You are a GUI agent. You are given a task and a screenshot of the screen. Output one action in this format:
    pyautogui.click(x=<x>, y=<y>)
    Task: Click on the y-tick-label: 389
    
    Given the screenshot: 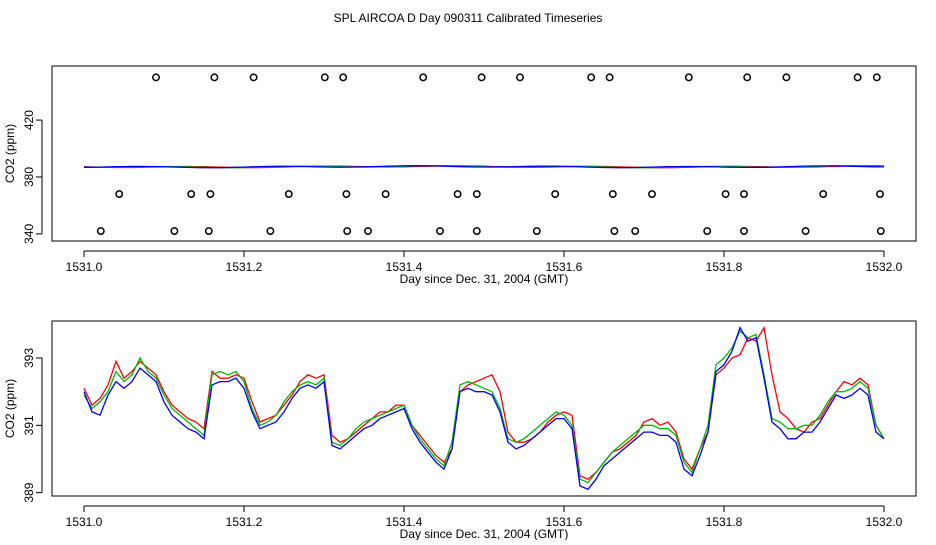 What is the action you would take?
    pyautogui.click(x=29, y=492)
    